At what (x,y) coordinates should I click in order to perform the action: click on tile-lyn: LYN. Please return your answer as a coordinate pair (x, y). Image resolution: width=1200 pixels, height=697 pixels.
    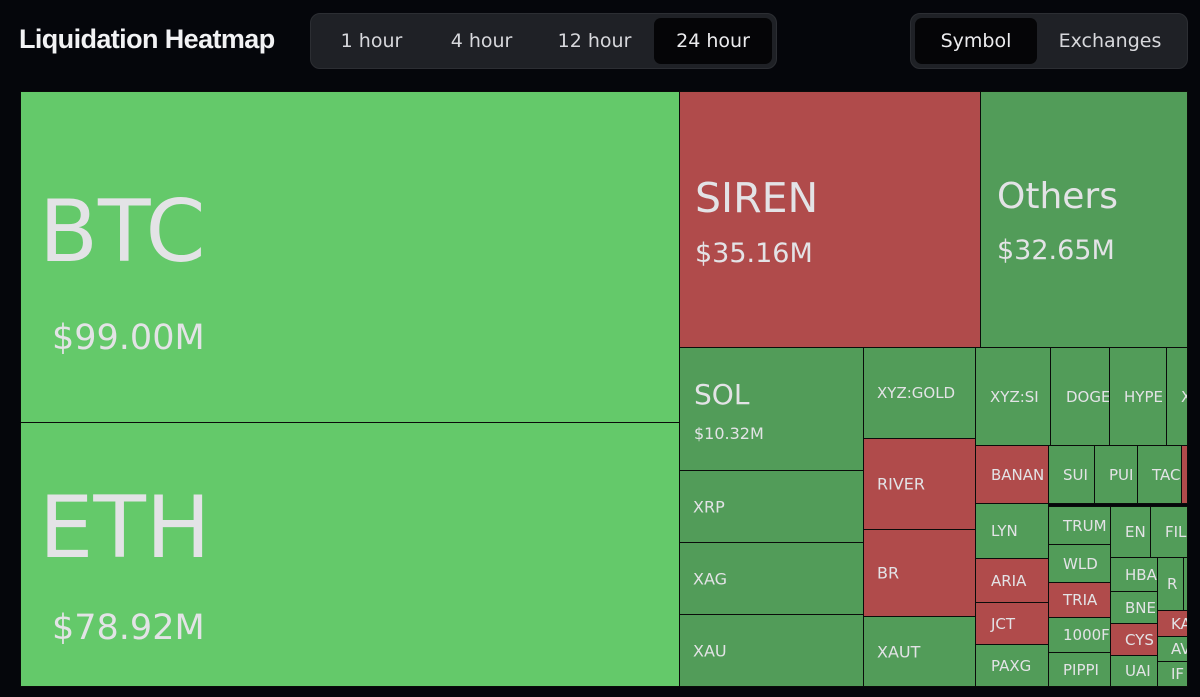
    Looking at the image, I should click on (1012, 531).